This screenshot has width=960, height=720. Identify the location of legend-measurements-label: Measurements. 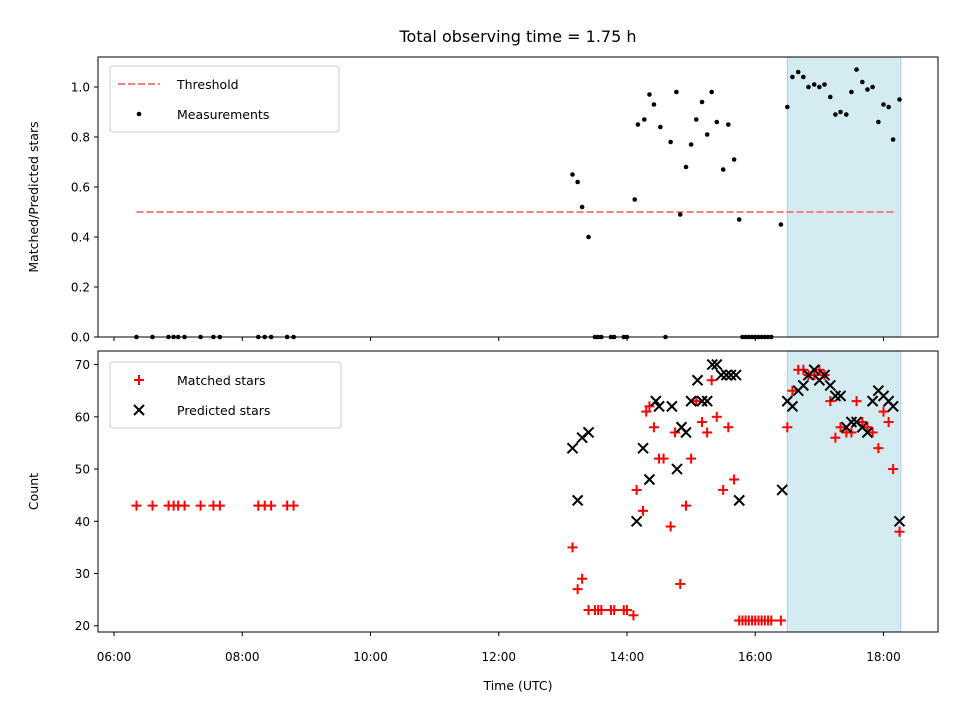
(223, 114).